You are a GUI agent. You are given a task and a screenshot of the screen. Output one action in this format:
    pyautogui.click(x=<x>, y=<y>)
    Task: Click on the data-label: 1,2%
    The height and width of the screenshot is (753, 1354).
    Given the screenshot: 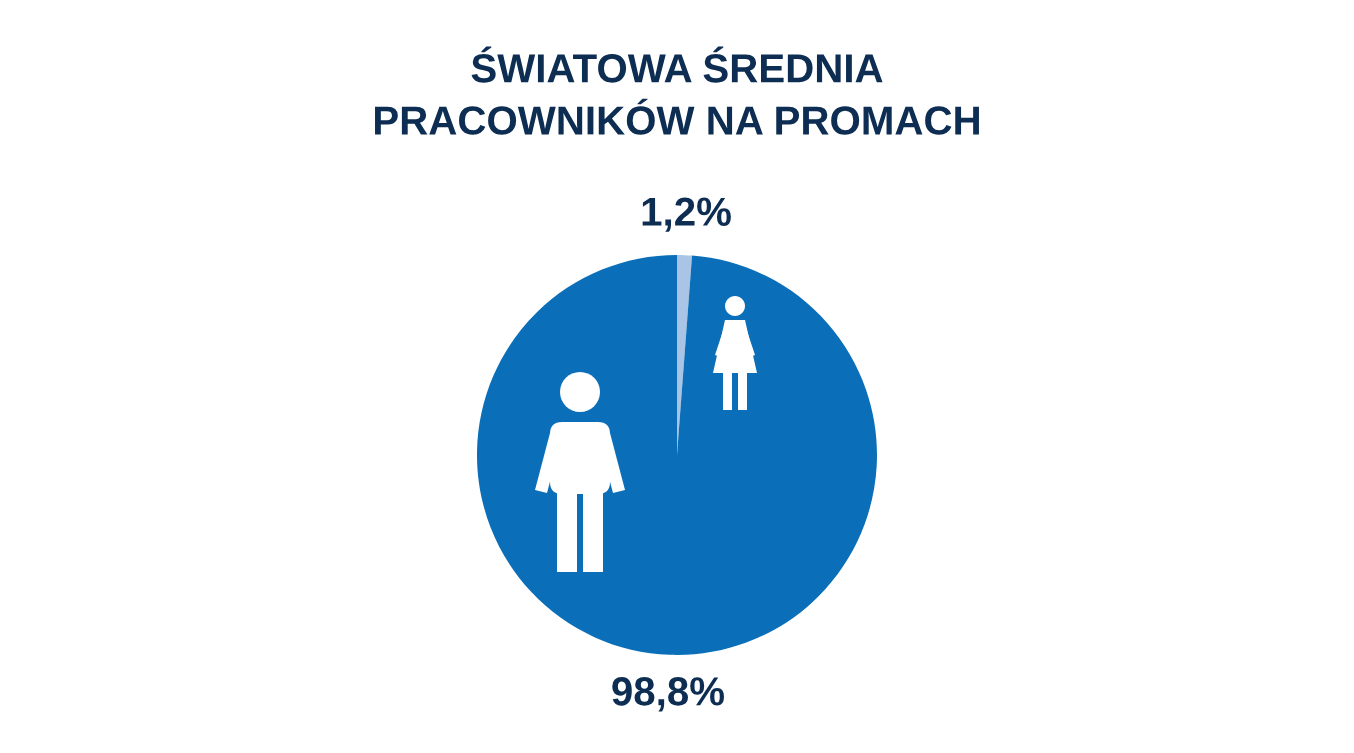 What is the action you would take?
    pyautogui.click(x=686, y=214)
    